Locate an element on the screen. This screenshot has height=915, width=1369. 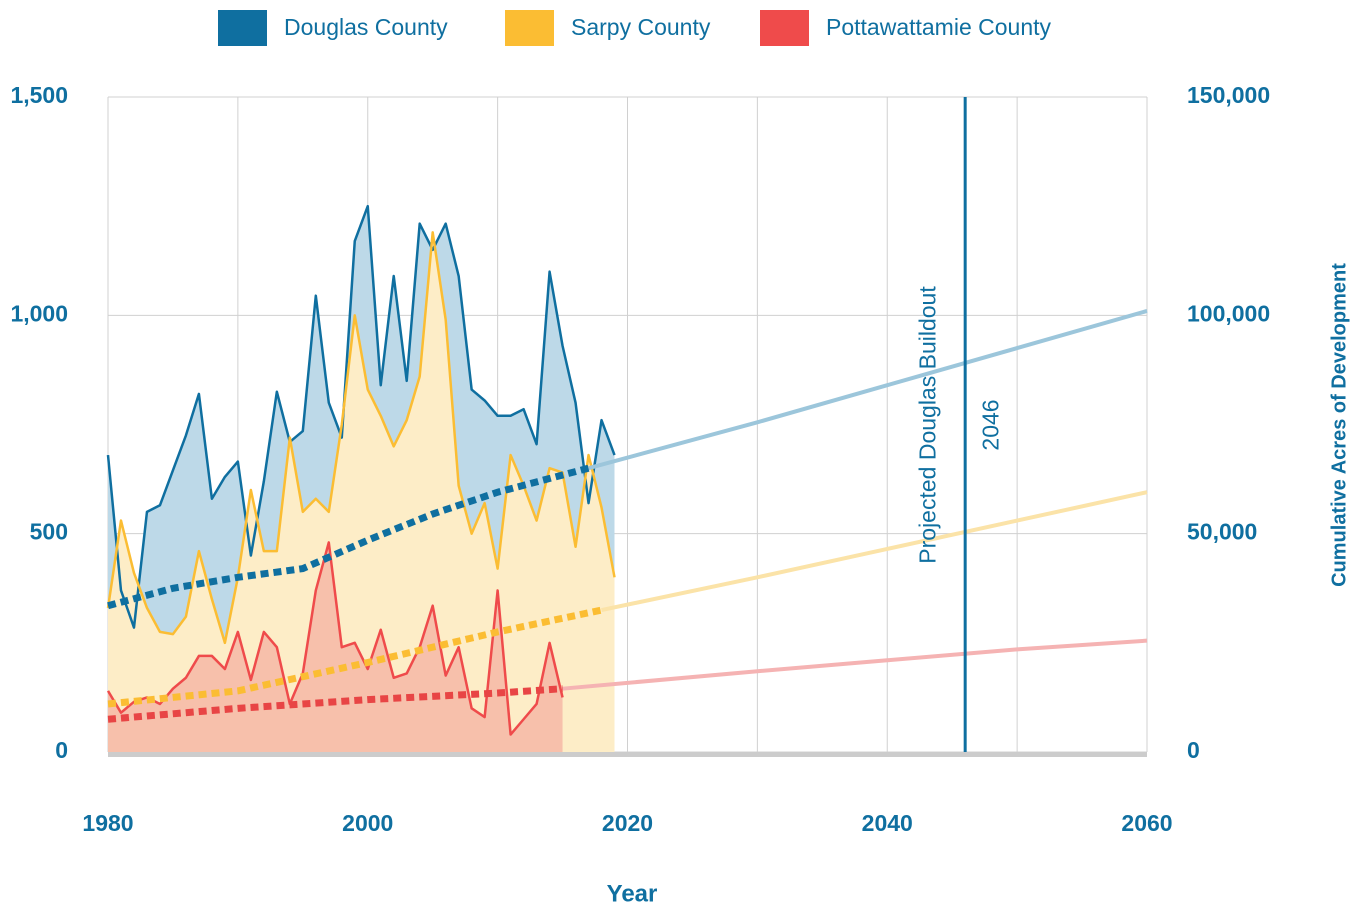
legend-label: Pottawattamie County is located at coordinates (939, 27).